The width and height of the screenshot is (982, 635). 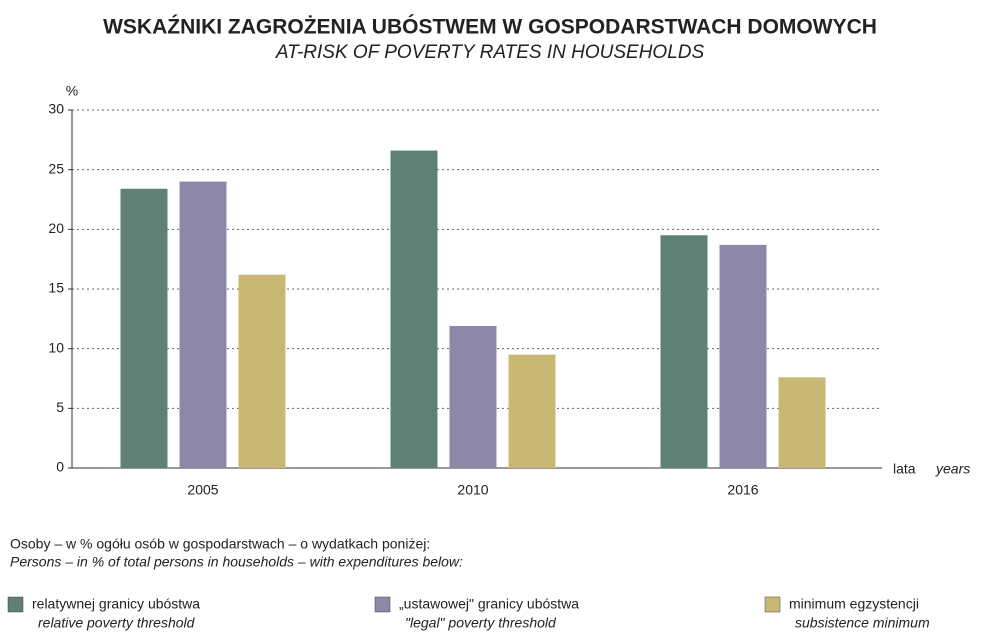 I want to click on x-axis-label-en: years, so click(x=952, y=469).